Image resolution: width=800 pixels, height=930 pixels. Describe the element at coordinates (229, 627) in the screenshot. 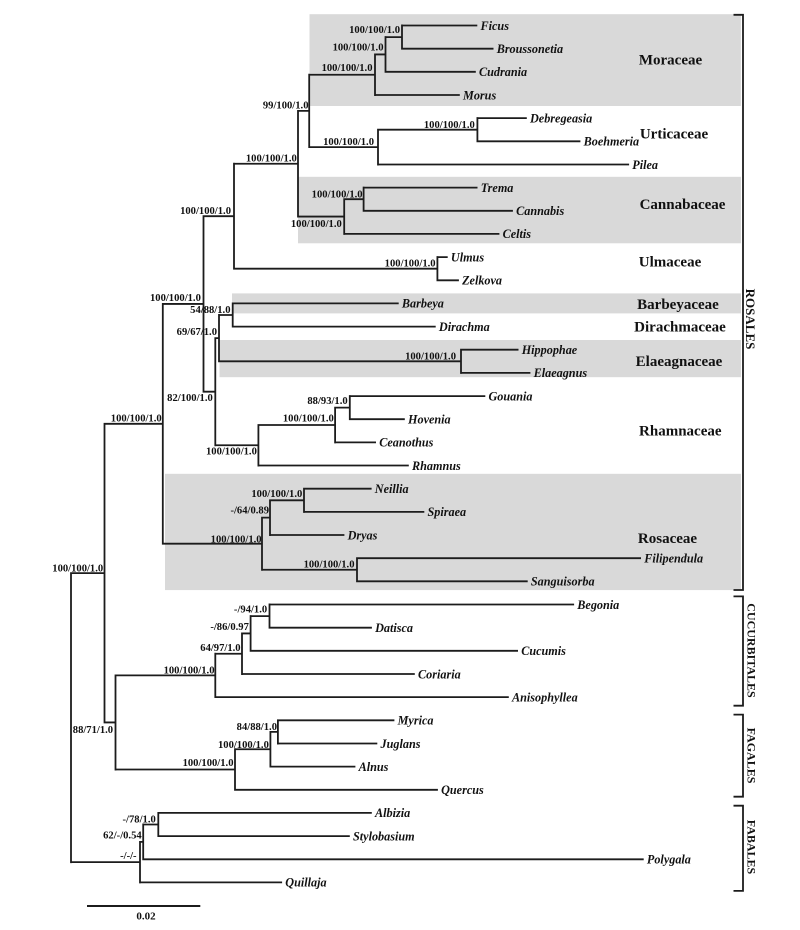

I see `svg-text: -/86/0.97` at that location.